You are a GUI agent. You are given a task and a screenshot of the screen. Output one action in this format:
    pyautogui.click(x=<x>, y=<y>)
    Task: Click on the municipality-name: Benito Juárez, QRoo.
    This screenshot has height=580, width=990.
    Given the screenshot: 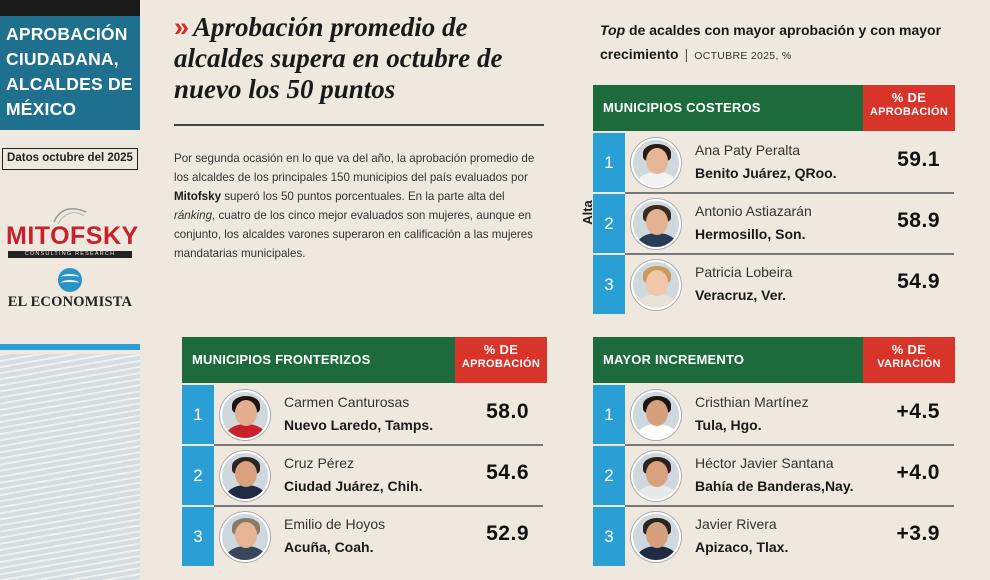 What is the action you would take?
    pyautogui.click(x=766, y=173)
    